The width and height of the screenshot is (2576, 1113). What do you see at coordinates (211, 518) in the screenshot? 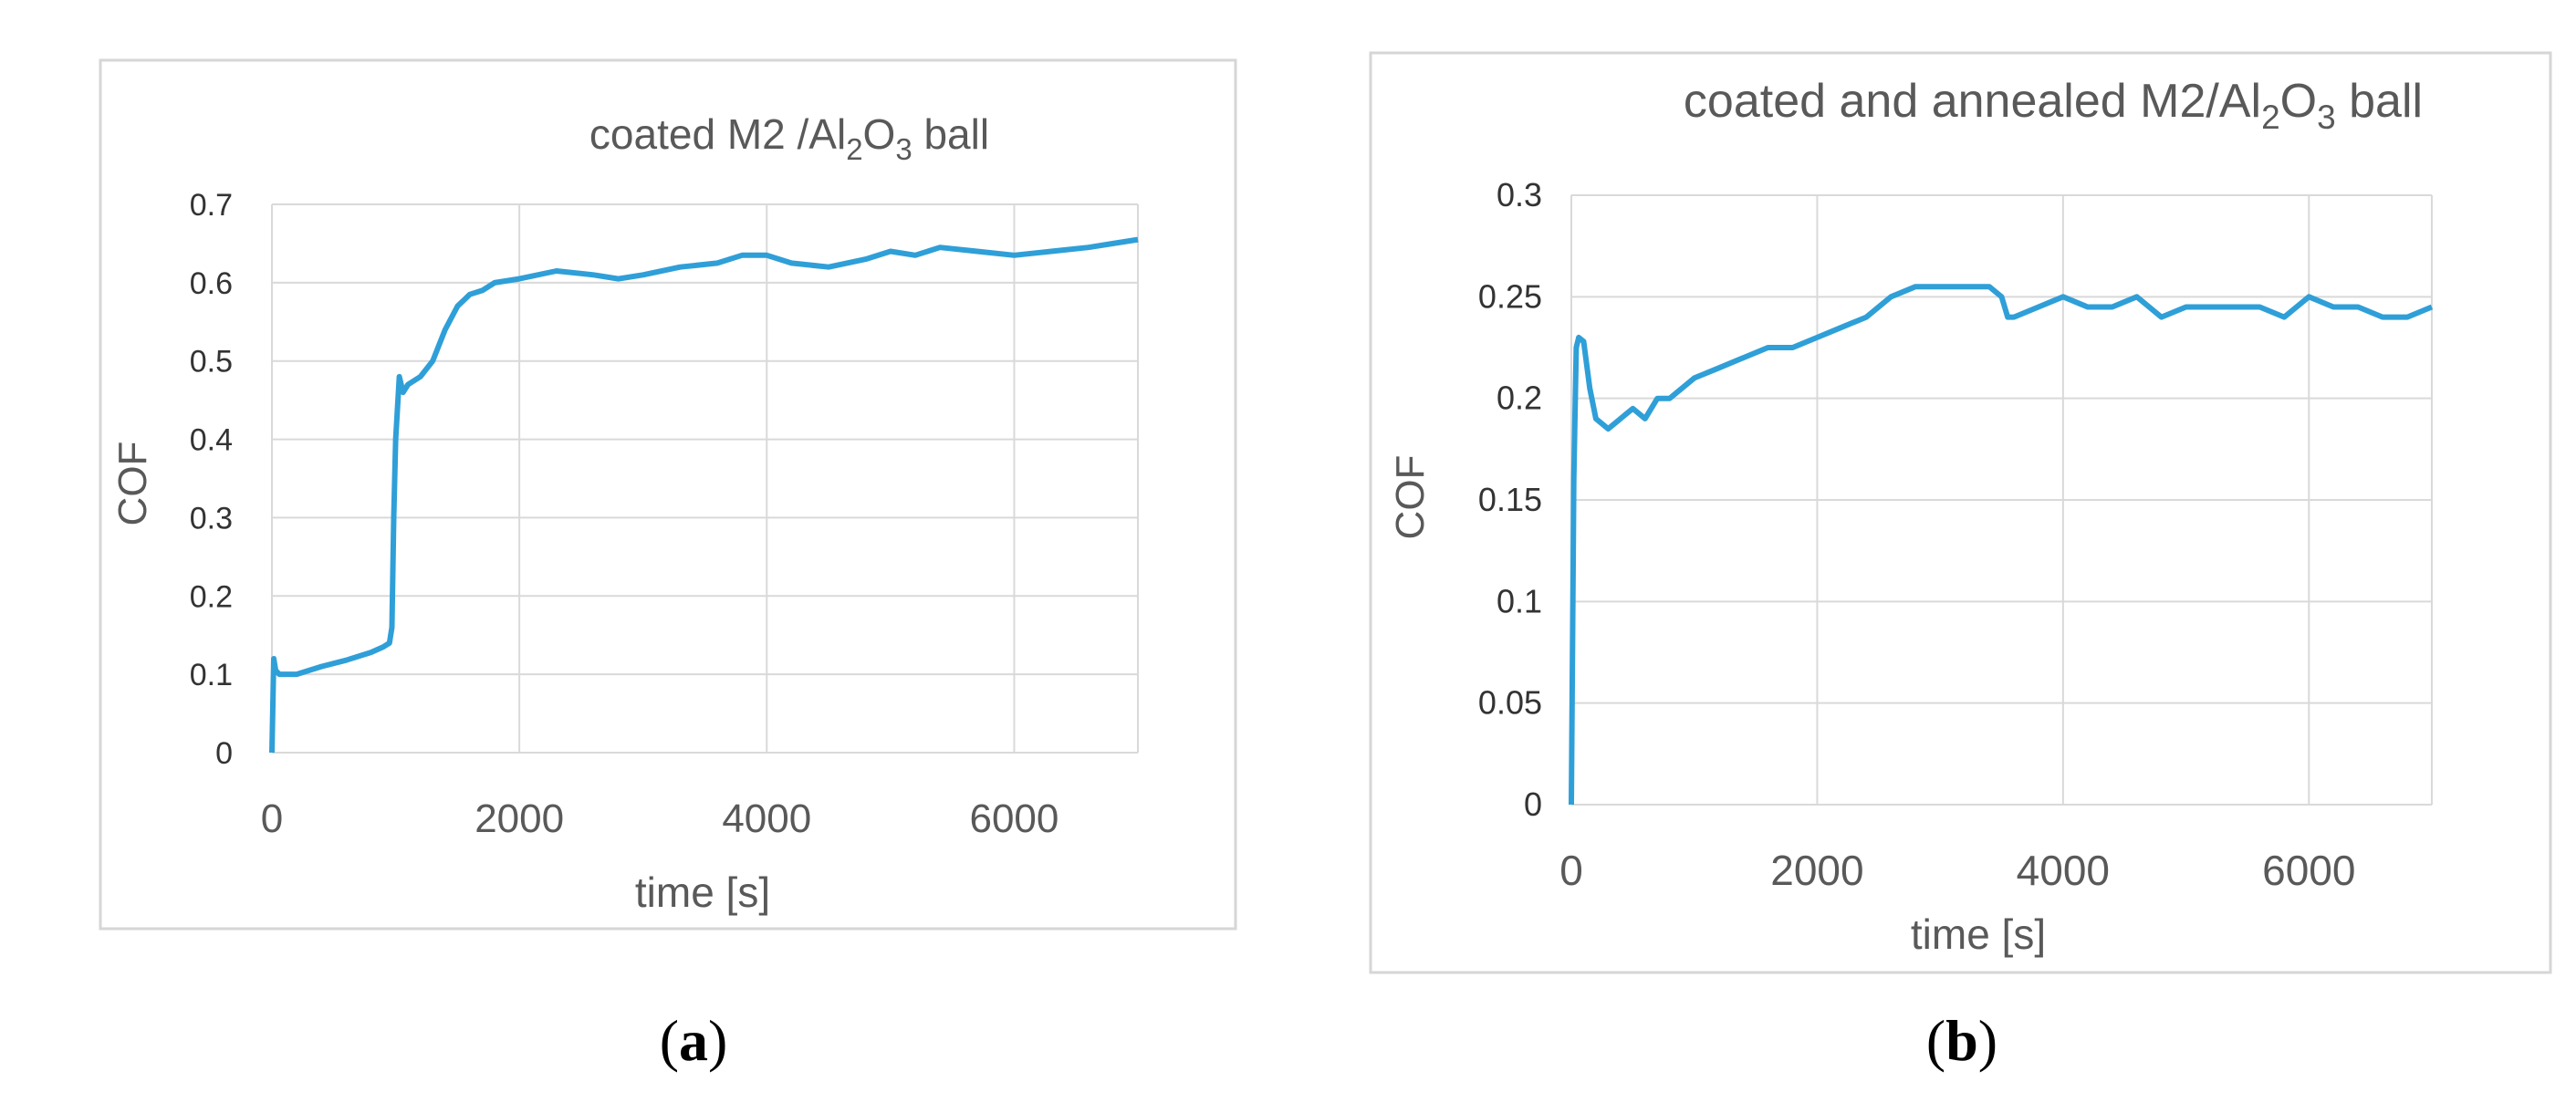
I see `chart-a-y-tick-label: 0.3` at bounding box center [211, 518].